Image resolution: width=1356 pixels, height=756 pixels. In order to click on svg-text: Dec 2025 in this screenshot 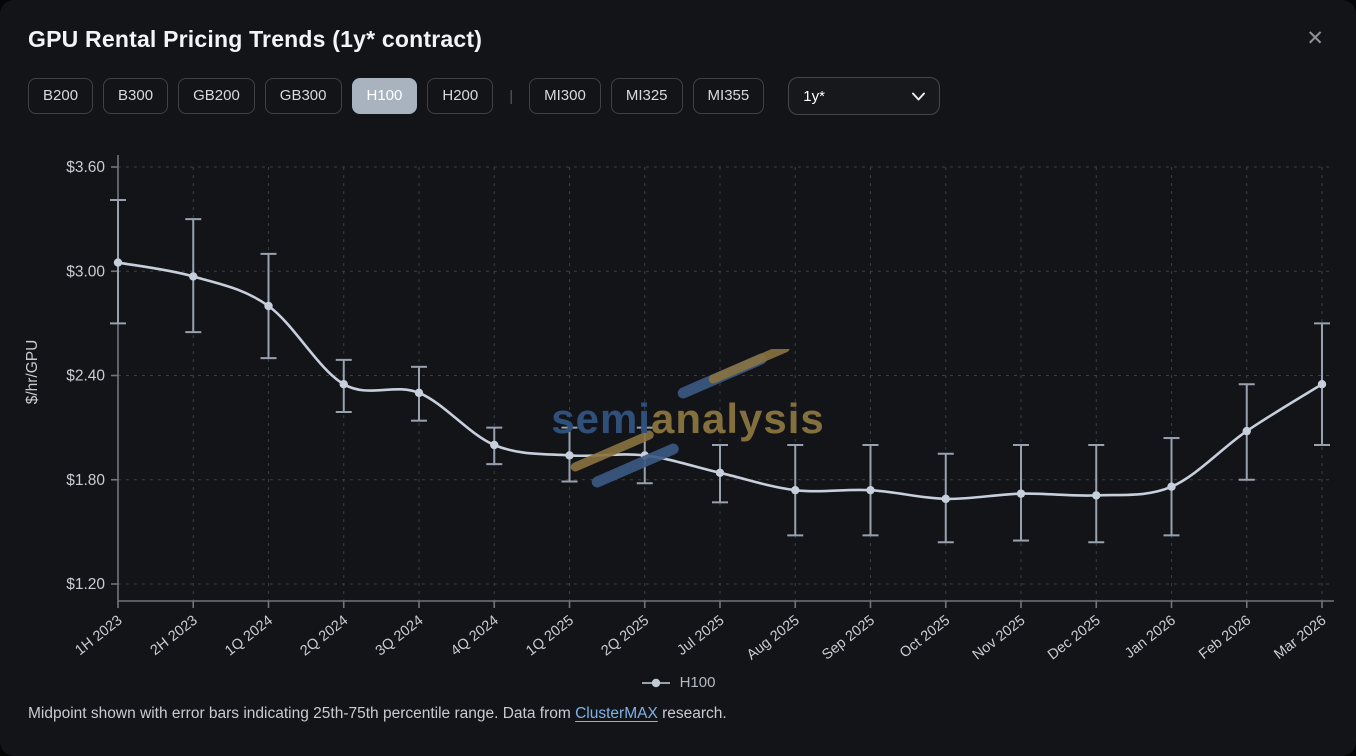, I will do `click(1074, 638)`.